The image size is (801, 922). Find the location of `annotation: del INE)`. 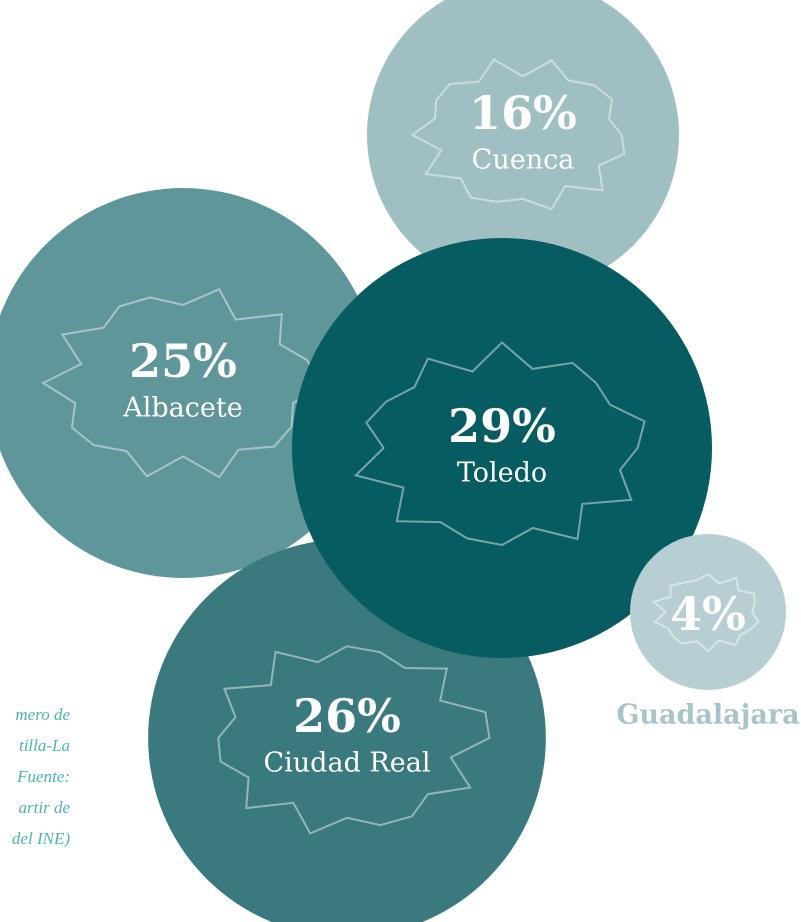

annotation: del INE) is located at coordinates (41, 838).